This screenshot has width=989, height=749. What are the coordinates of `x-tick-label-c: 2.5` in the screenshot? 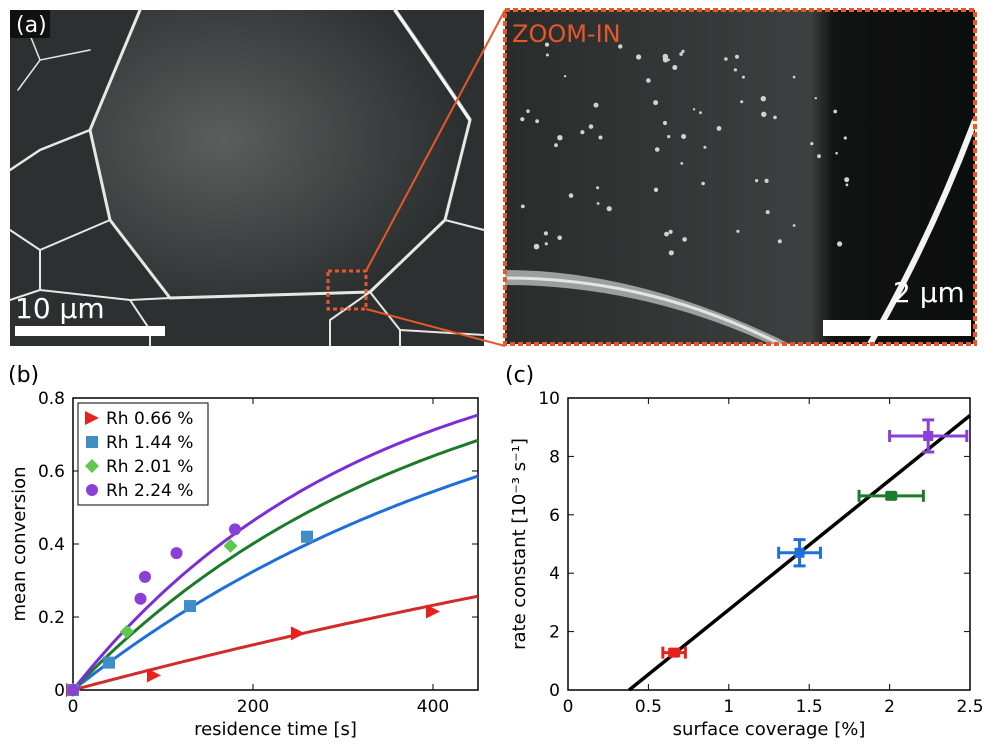 It's located at (969, 707).